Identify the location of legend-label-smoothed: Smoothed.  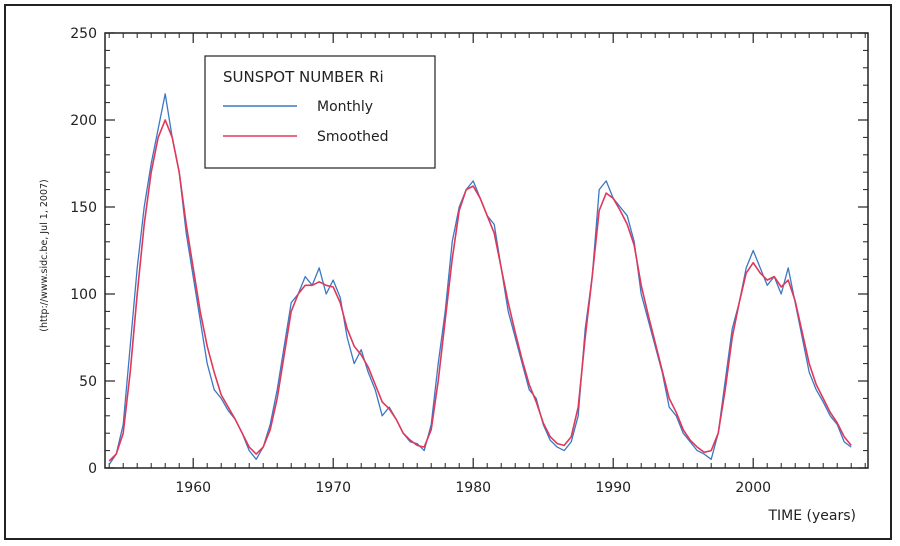
(353, 137).